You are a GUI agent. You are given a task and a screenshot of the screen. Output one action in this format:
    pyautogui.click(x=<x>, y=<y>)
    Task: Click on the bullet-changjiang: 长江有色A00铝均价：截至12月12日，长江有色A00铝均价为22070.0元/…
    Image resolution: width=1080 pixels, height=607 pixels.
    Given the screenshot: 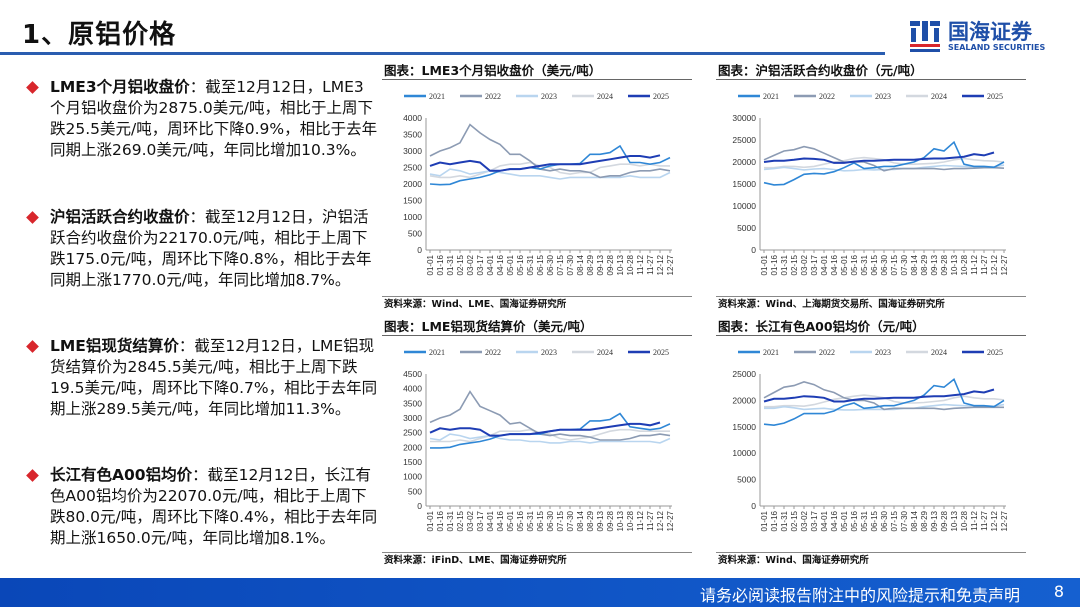 What is the action you would take?
    pyautogui.click(x=202, y=507)
    